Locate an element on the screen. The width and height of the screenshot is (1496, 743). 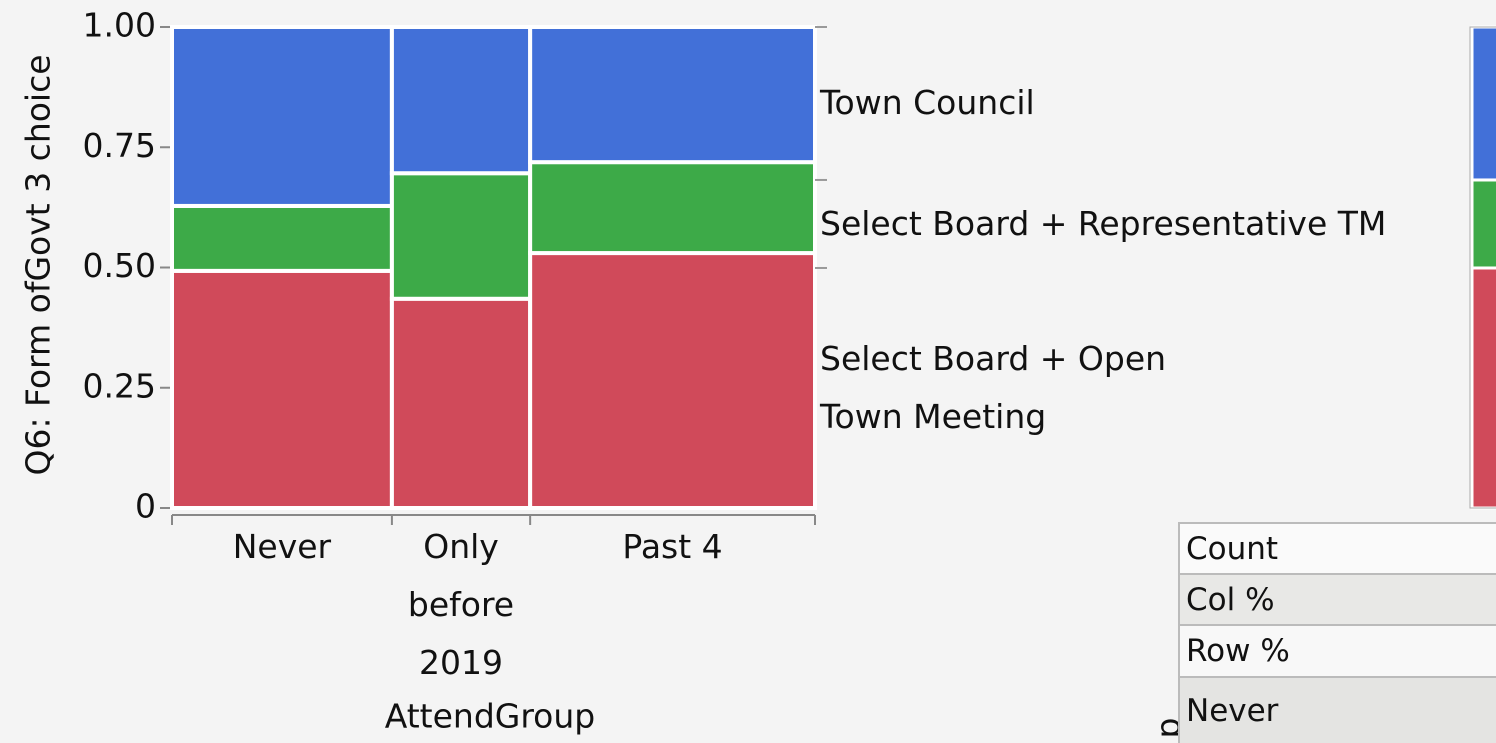
x-axis-label: AttendGroup is located at coordinates (490, 716).